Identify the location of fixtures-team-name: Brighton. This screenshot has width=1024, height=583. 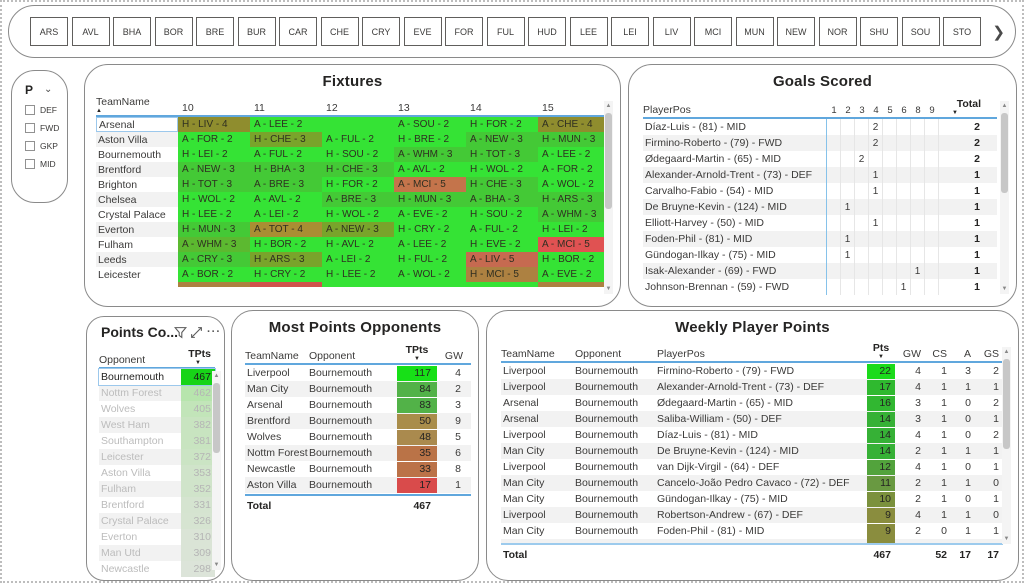
(137, 184).